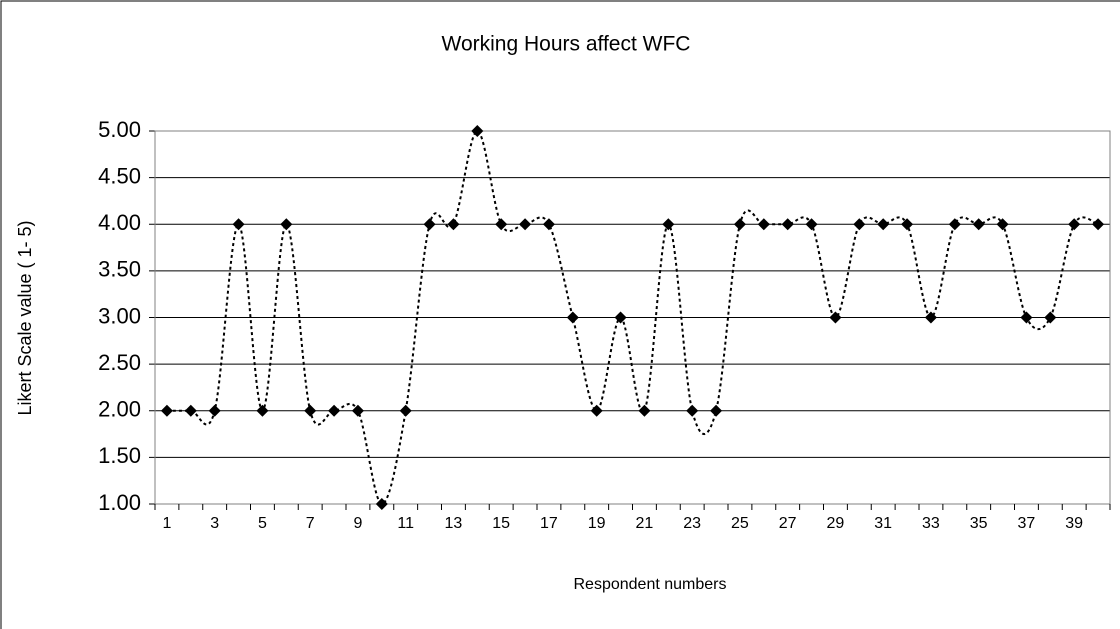  Describe the element at coordinates (119, 409) in the screenshot. I see `y-tick-label: 2.00` at that location.